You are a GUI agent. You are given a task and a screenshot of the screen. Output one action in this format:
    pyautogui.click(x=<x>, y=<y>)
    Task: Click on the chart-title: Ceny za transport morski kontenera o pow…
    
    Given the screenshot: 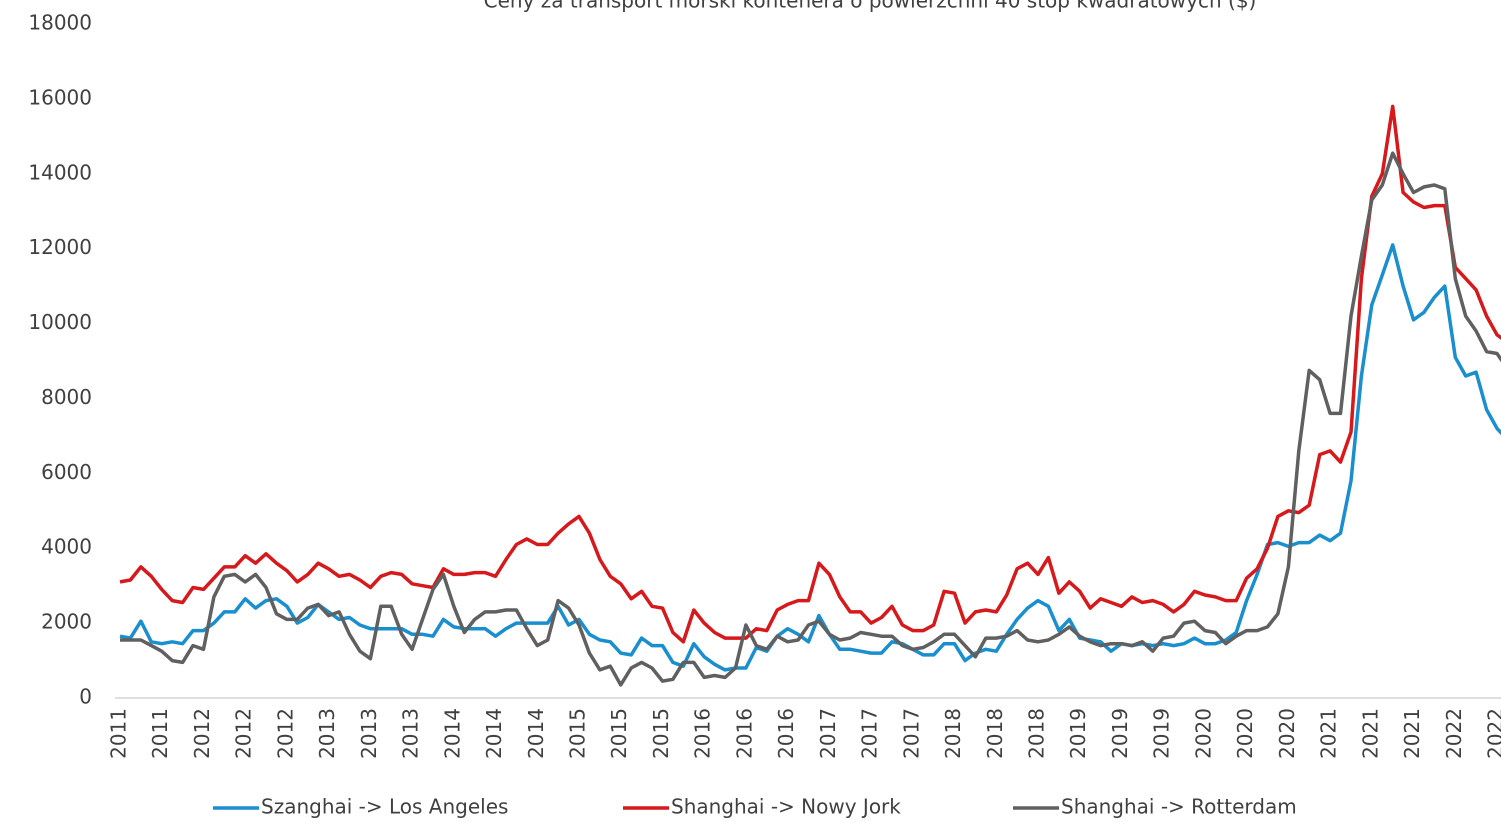 What is the action you would take?
    pyautogui.click(x=870, y=6)
    